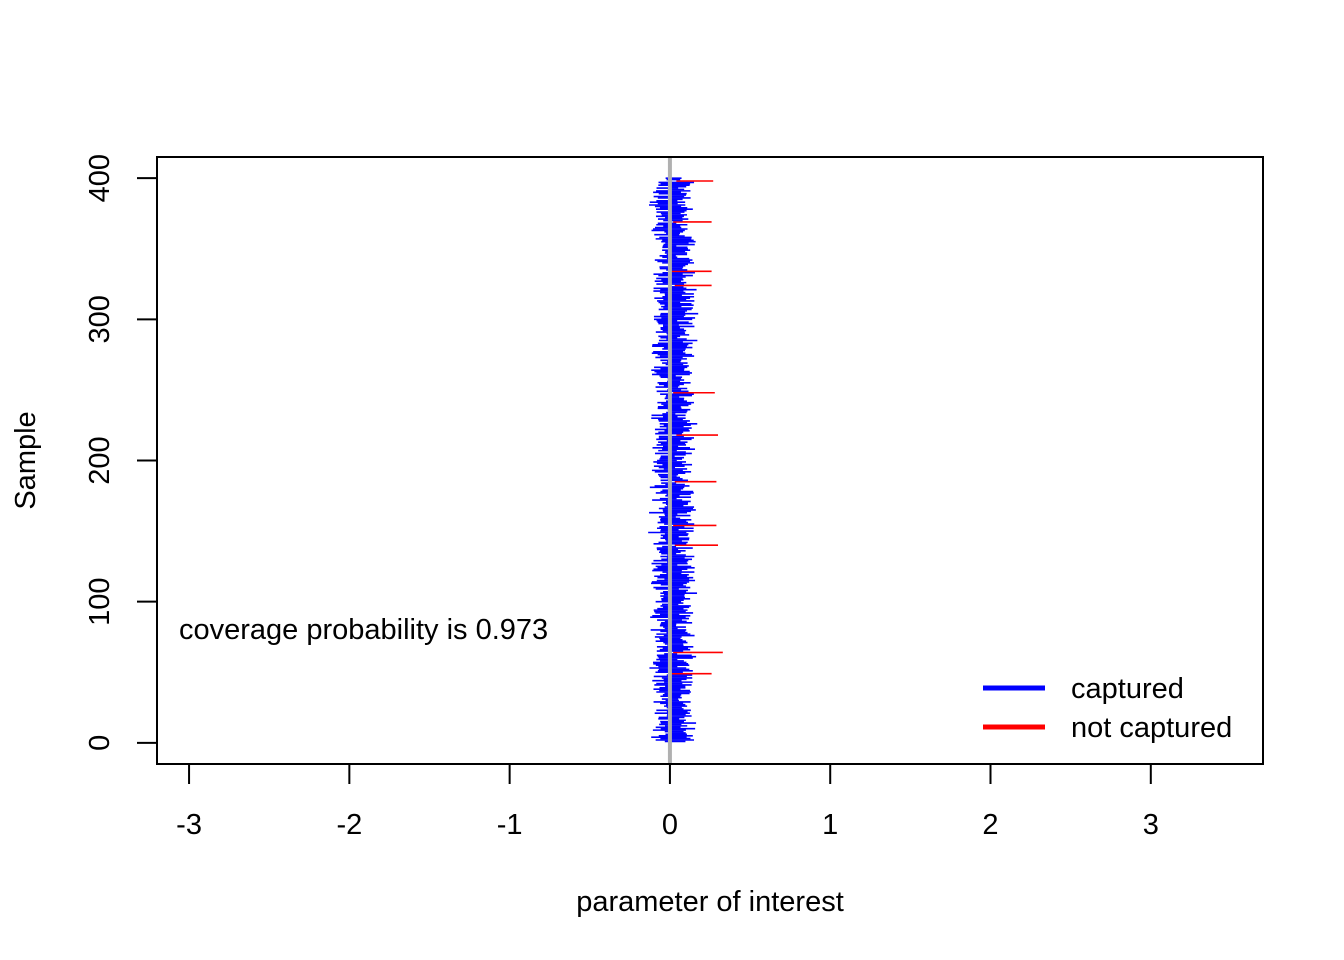  What do you see at coordinates (1151, 728) in the screenshot?
I see `legend-label-not-captured: not captured` at bounding box center [1151, 728].